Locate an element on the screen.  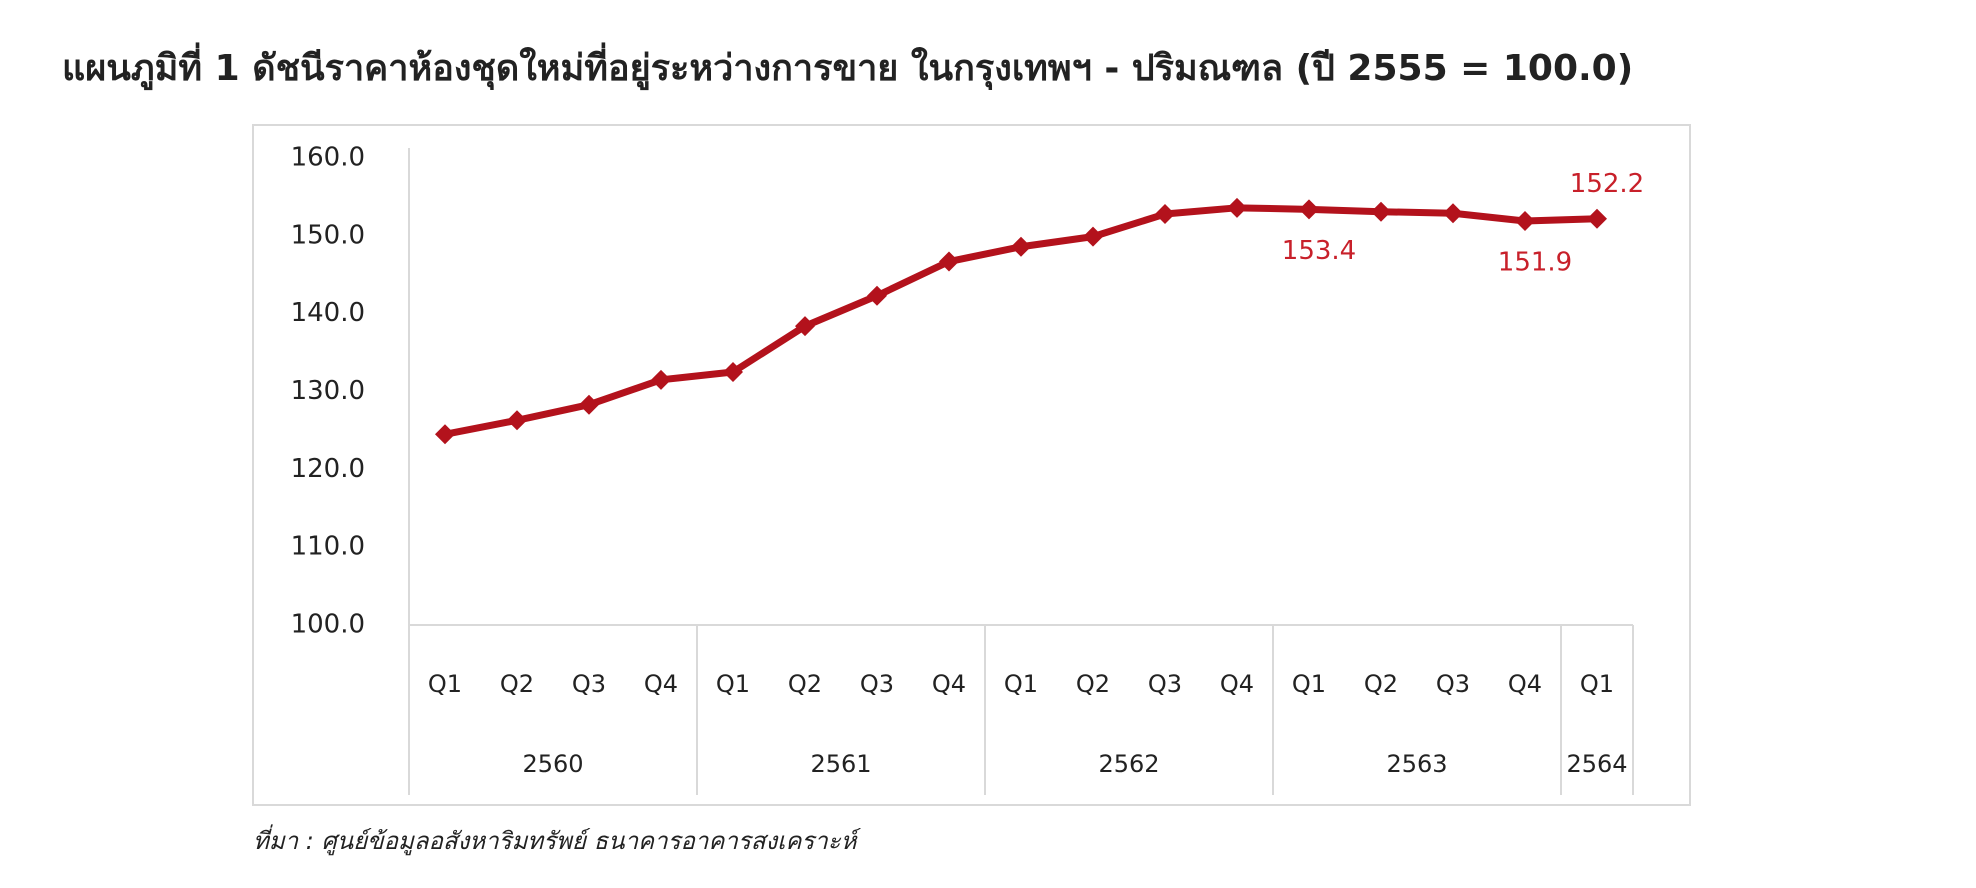
x-group-label: 2563 is located at coordinates (1416, 764).